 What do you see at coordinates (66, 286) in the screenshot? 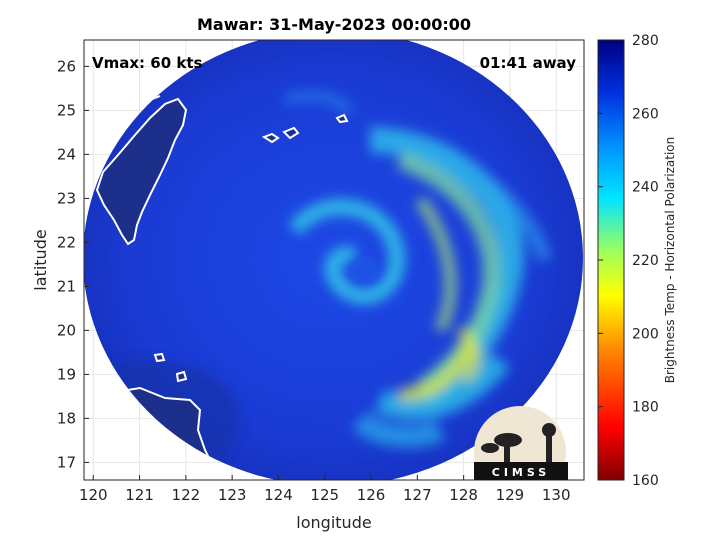
I see `y-tick-label: 21` at bounding box center [66, 286].